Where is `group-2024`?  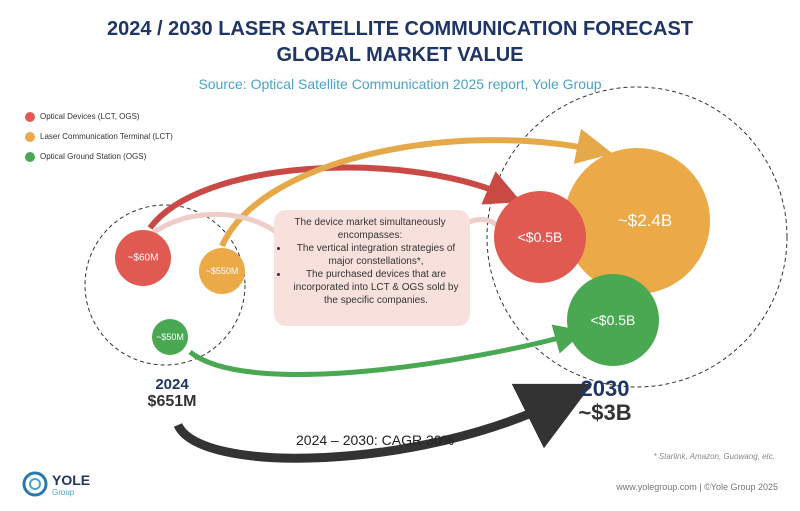 group-2024 is located at coordinates (165, 285).